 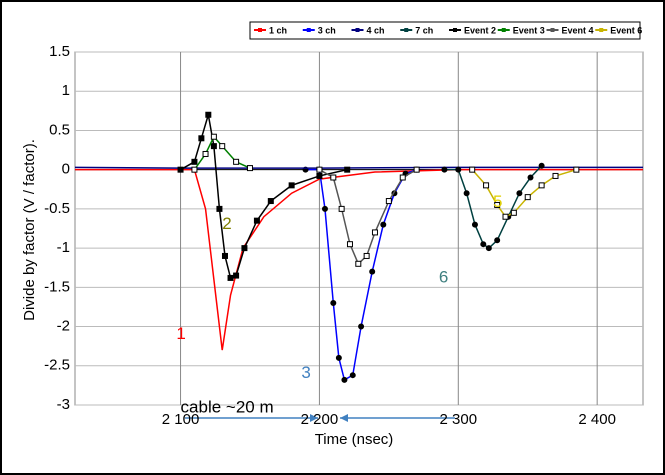 I want to click on legend-label: Event 4, so click(x=578, y=30).